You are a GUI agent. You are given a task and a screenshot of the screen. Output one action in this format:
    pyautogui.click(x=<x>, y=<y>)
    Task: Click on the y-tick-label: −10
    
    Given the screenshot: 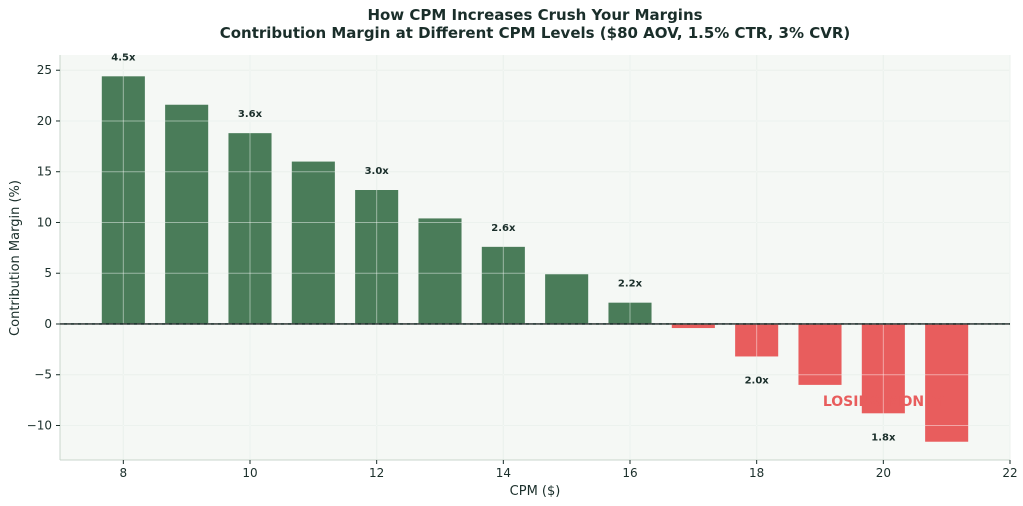 What is the action you would take?
    pyautogui.click(x=39, y=425)
    